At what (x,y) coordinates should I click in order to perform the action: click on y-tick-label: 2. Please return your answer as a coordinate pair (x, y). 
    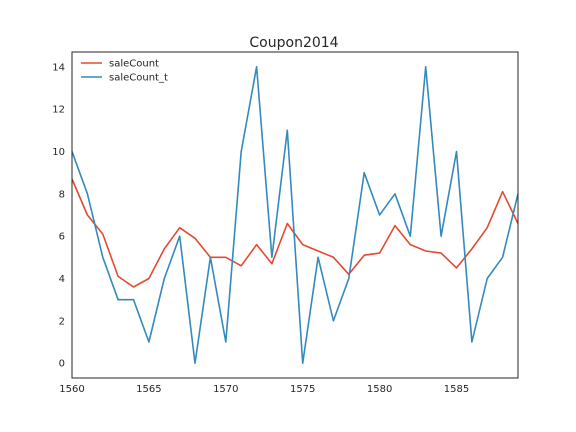
    Looking at the image, I should click on (62, 321).